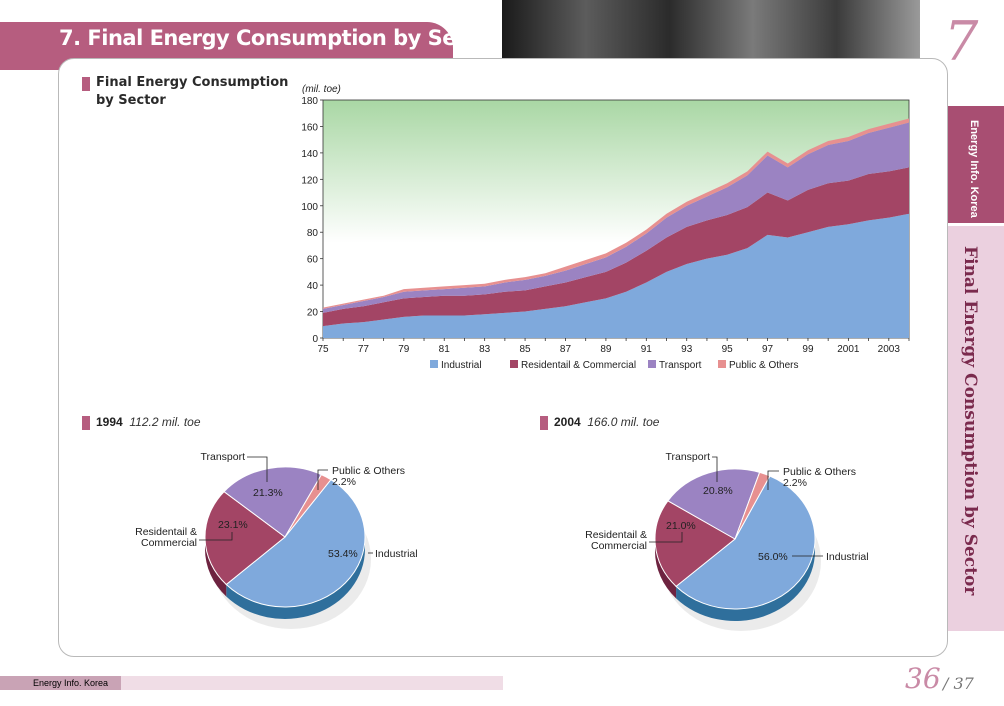 The image size is (1004, 706). Describe the element at coordinates (165, 422) in the screenshot. I see `pie-1994-total: 112.2 mil. toe` at that location.